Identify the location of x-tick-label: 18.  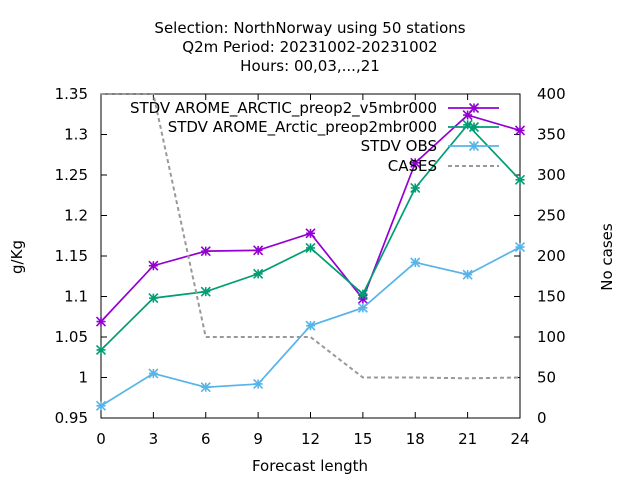
(415, 439).